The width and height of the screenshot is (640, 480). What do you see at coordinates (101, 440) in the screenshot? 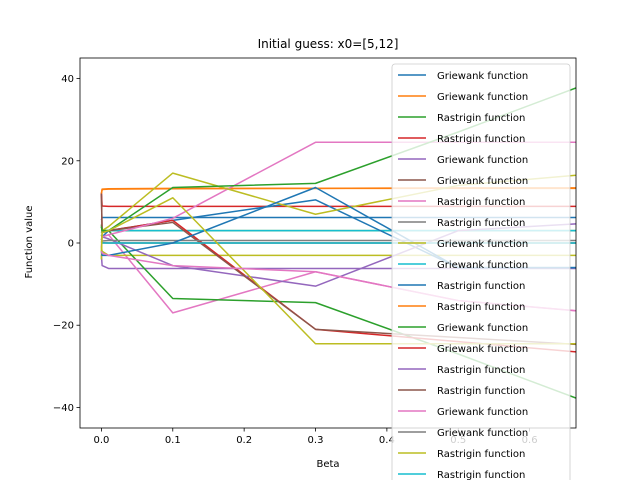
I see `x-tick-label: 0.0` at bounding box center [101, 440].